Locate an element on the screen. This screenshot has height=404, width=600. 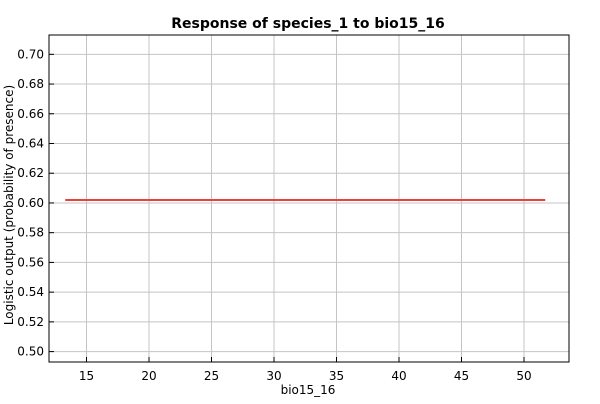
y-tick-label: 0.50 is located at coordinates (30, 352).